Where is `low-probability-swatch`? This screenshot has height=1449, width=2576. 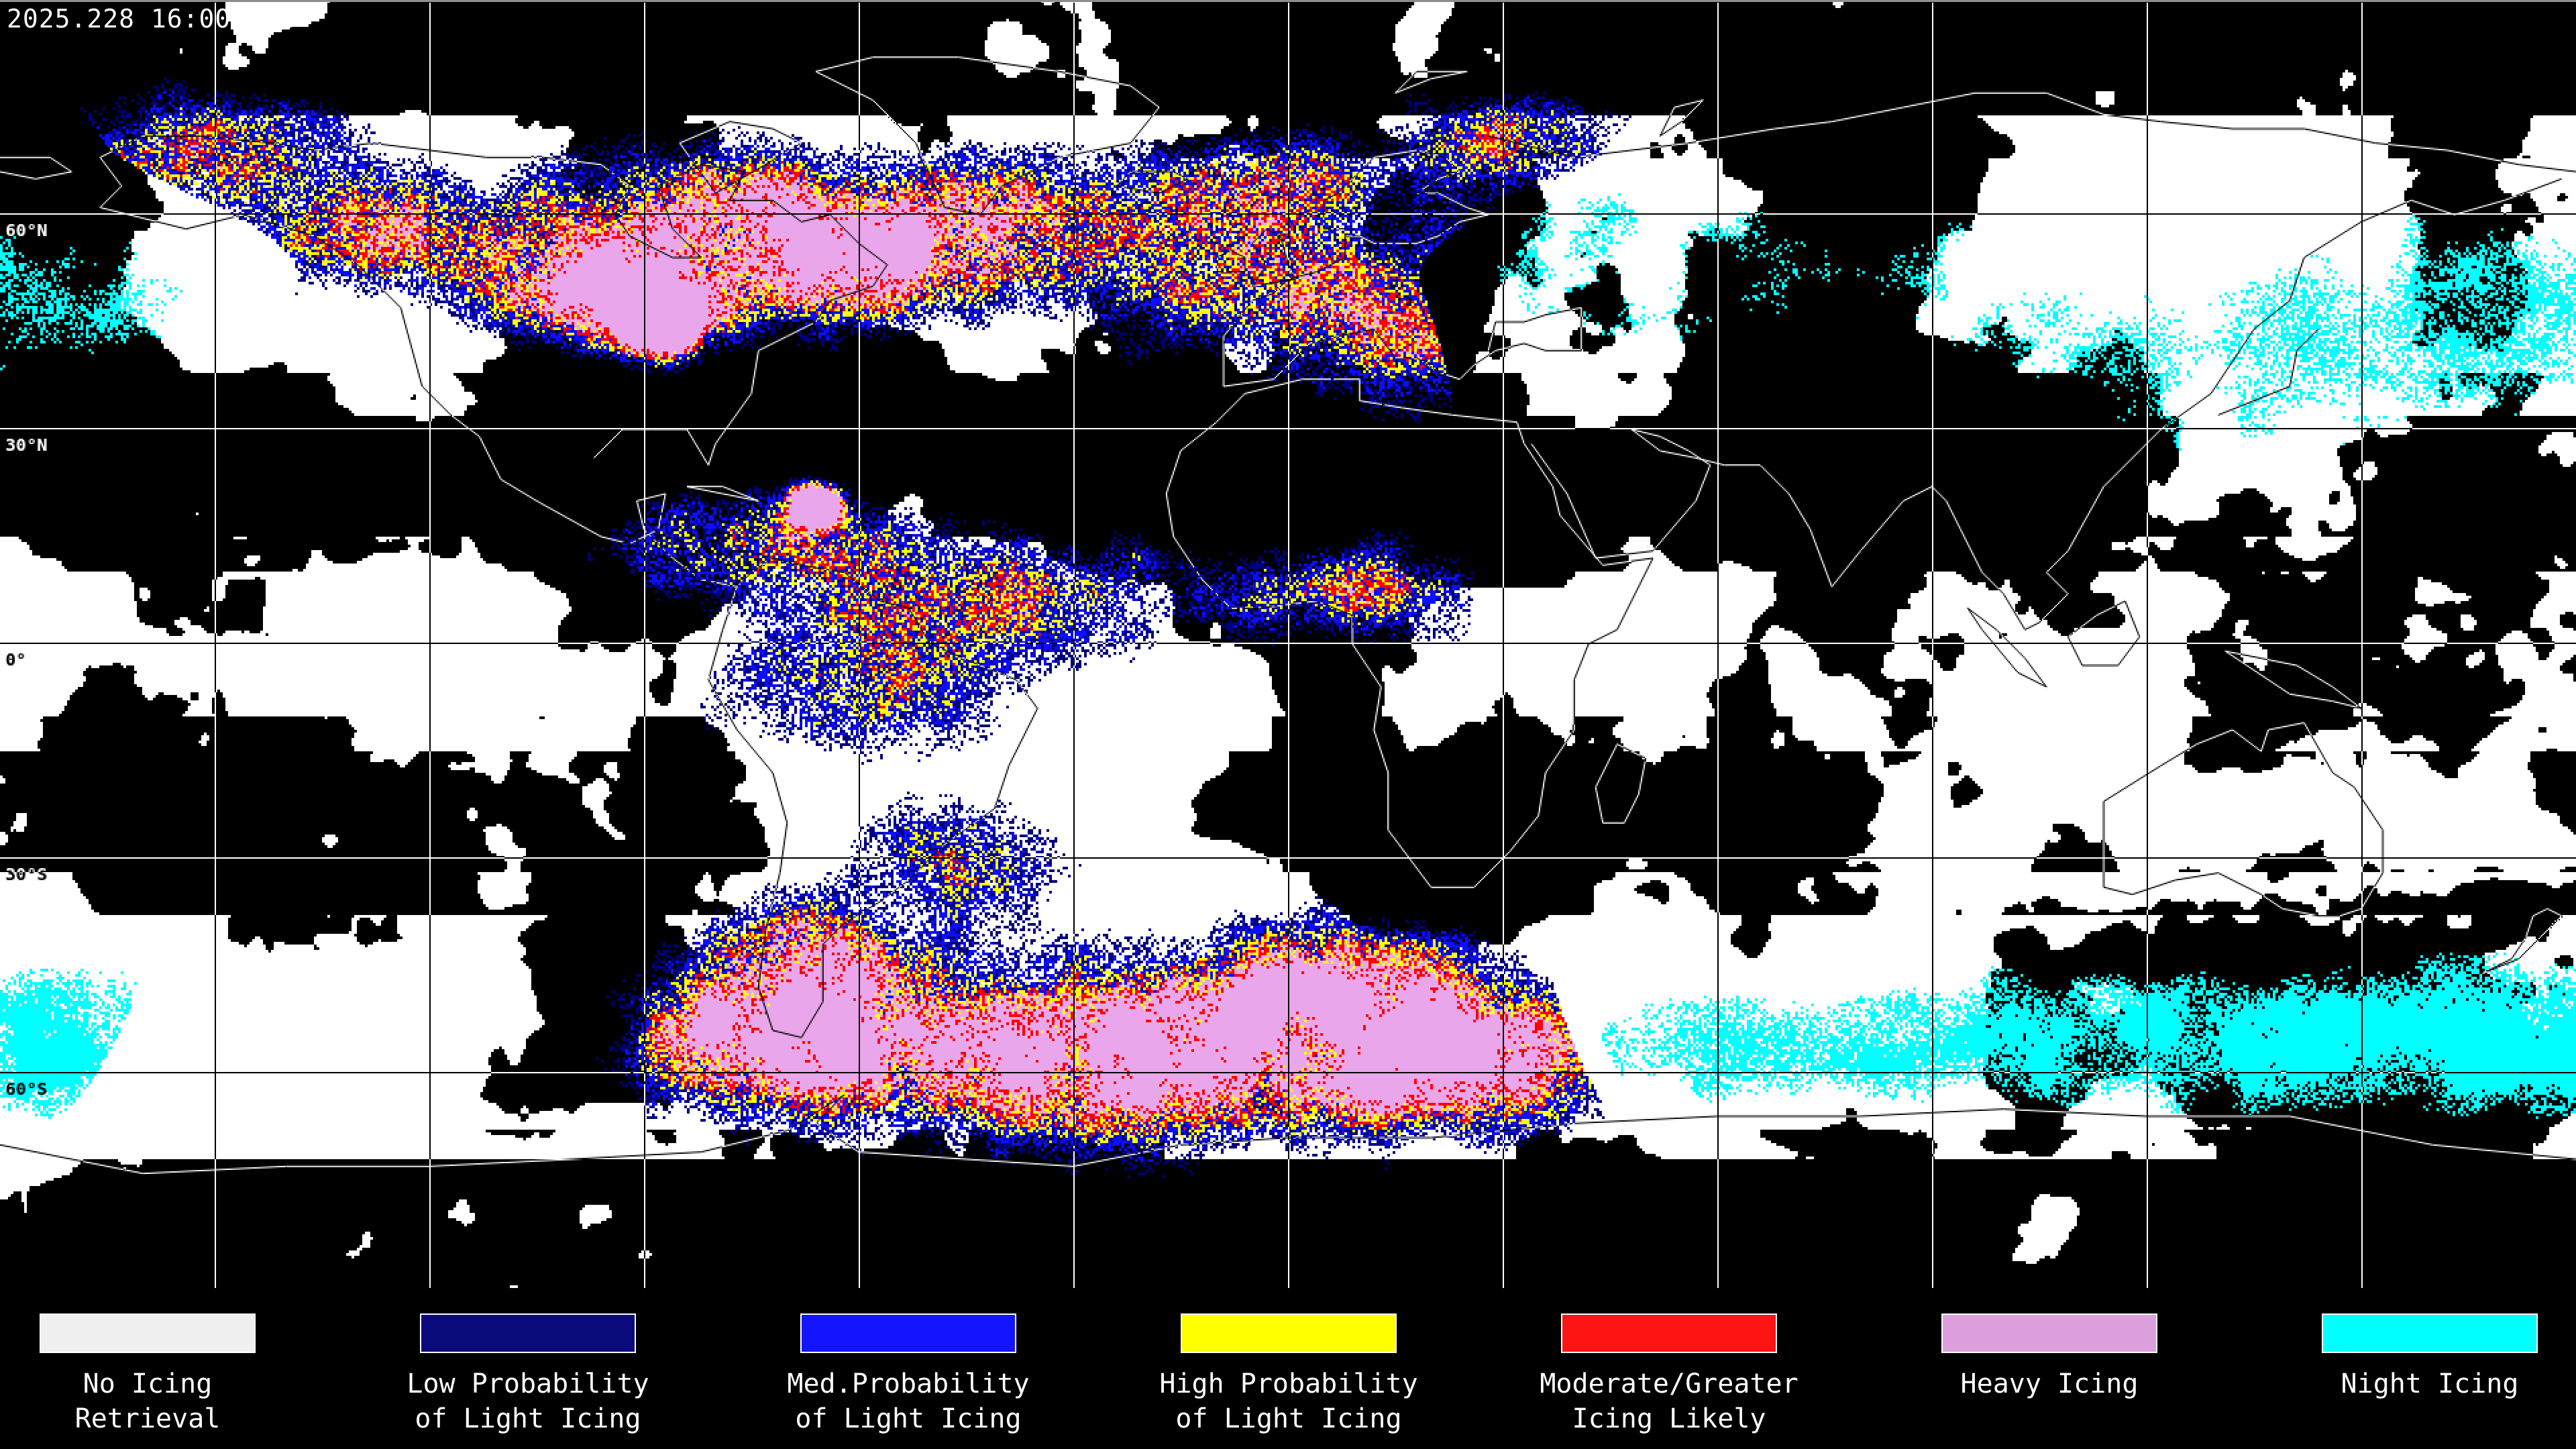 low-probability-swatch is located at coordinates (528, 1333).